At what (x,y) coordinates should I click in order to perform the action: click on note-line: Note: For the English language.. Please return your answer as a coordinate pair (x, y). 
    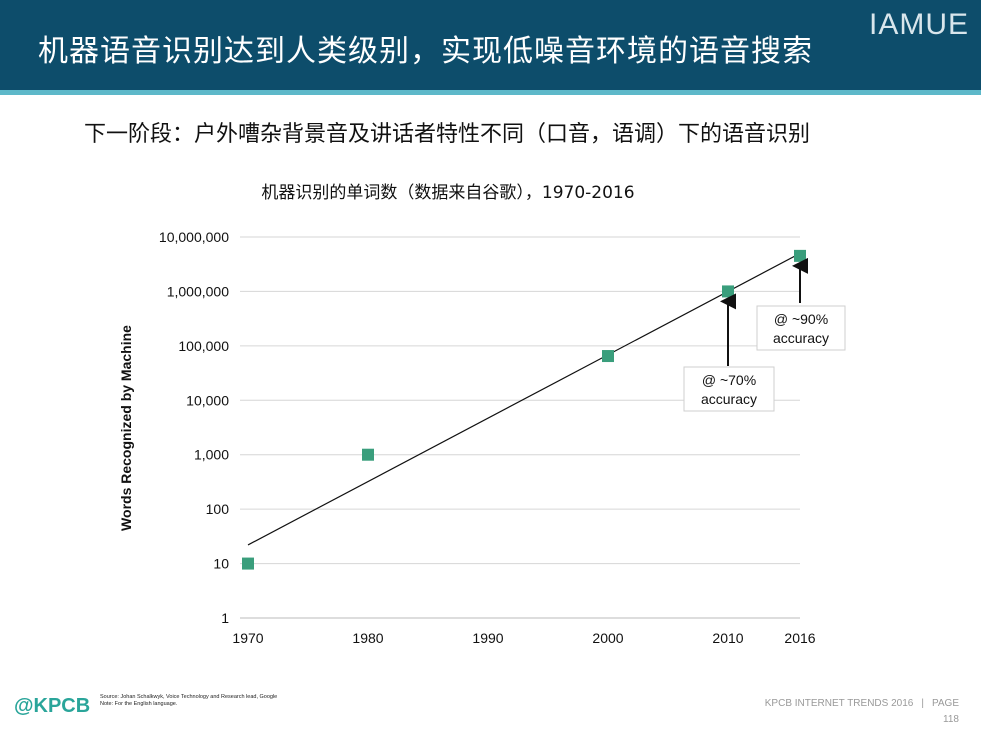
    Looking at the image, I should click on (139, 704).